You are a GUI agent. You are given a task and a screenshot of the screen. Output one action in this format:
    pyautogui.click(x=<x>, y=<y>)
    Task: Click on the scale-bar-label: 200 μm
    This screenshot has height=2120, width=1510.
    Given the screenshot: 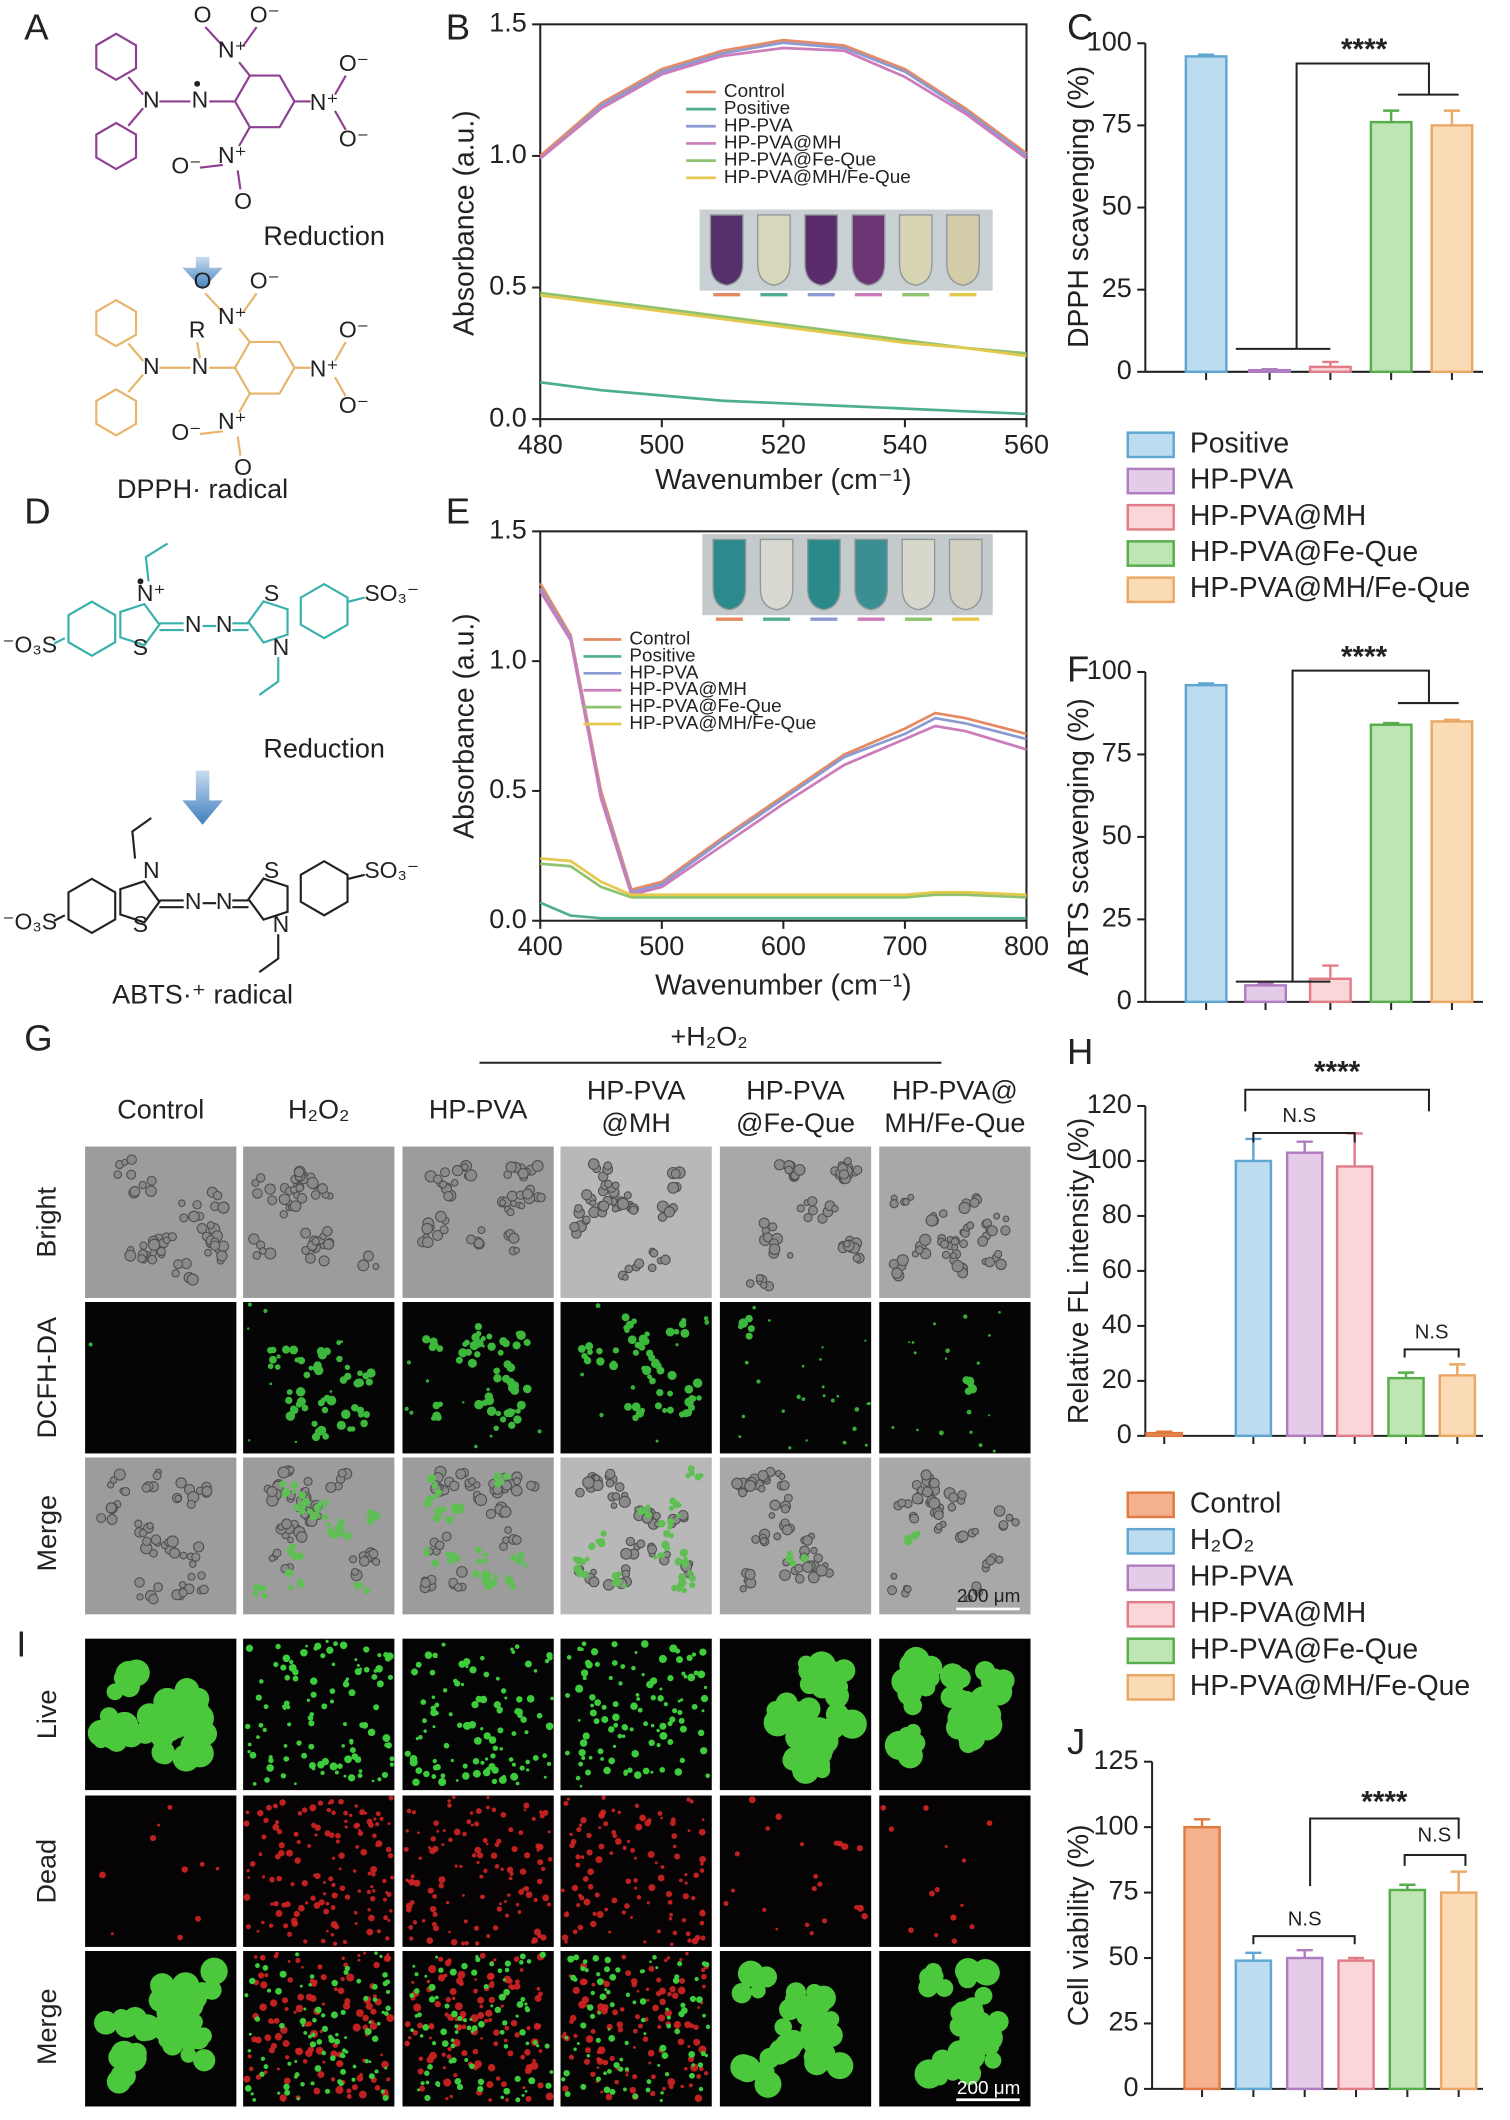 What is the action you would take?
    pyautogui.click(x=988, y=2088)
    